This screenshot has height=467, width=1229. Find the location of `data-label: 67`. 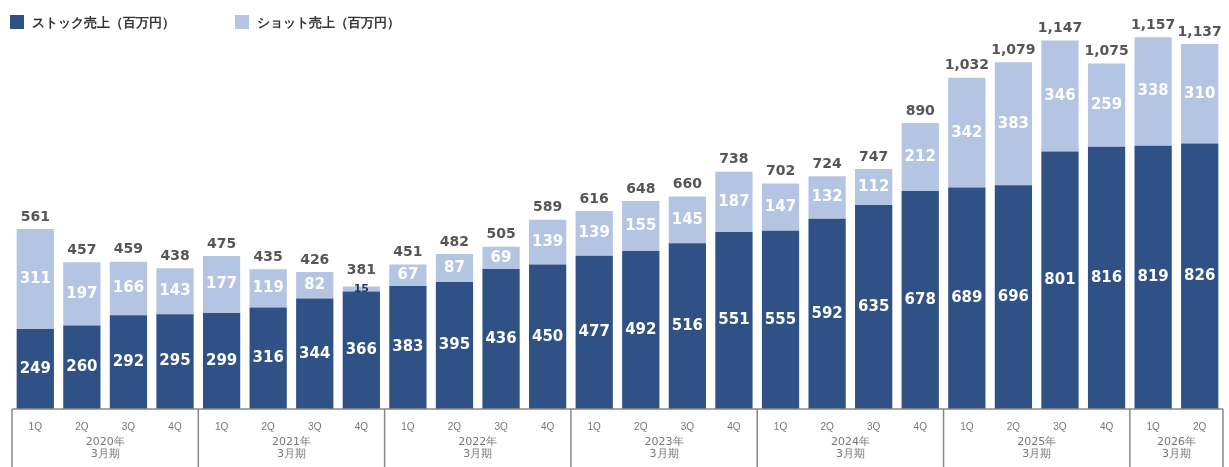

data-label: 67 is located at coordinates (408, 274).